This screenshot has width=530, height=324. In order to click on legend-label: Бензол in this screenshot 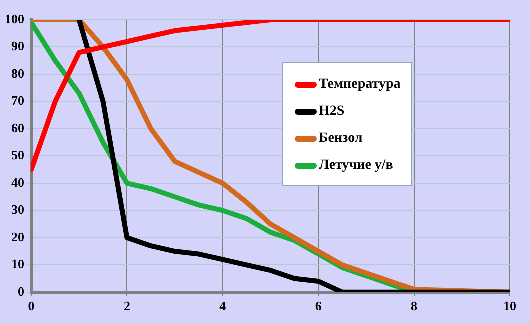, I will do `click(341, 138)`.